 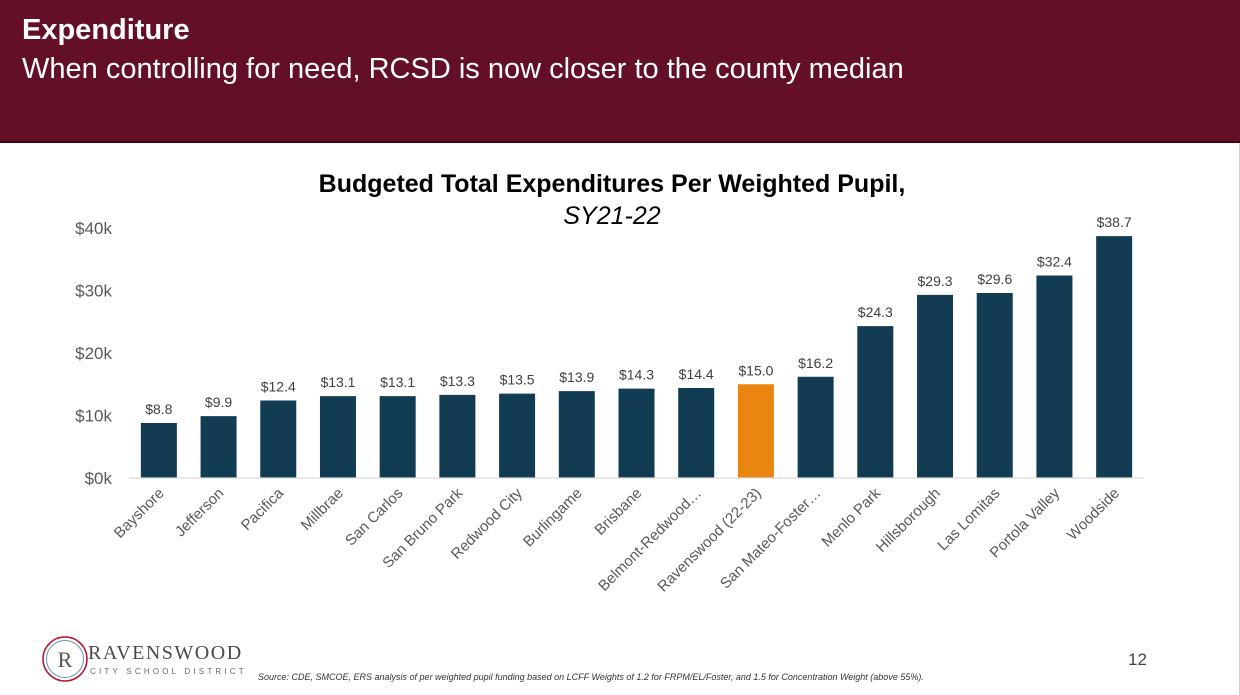 I want to click on y-tick-label: $20k, so click(x=93, y=353).